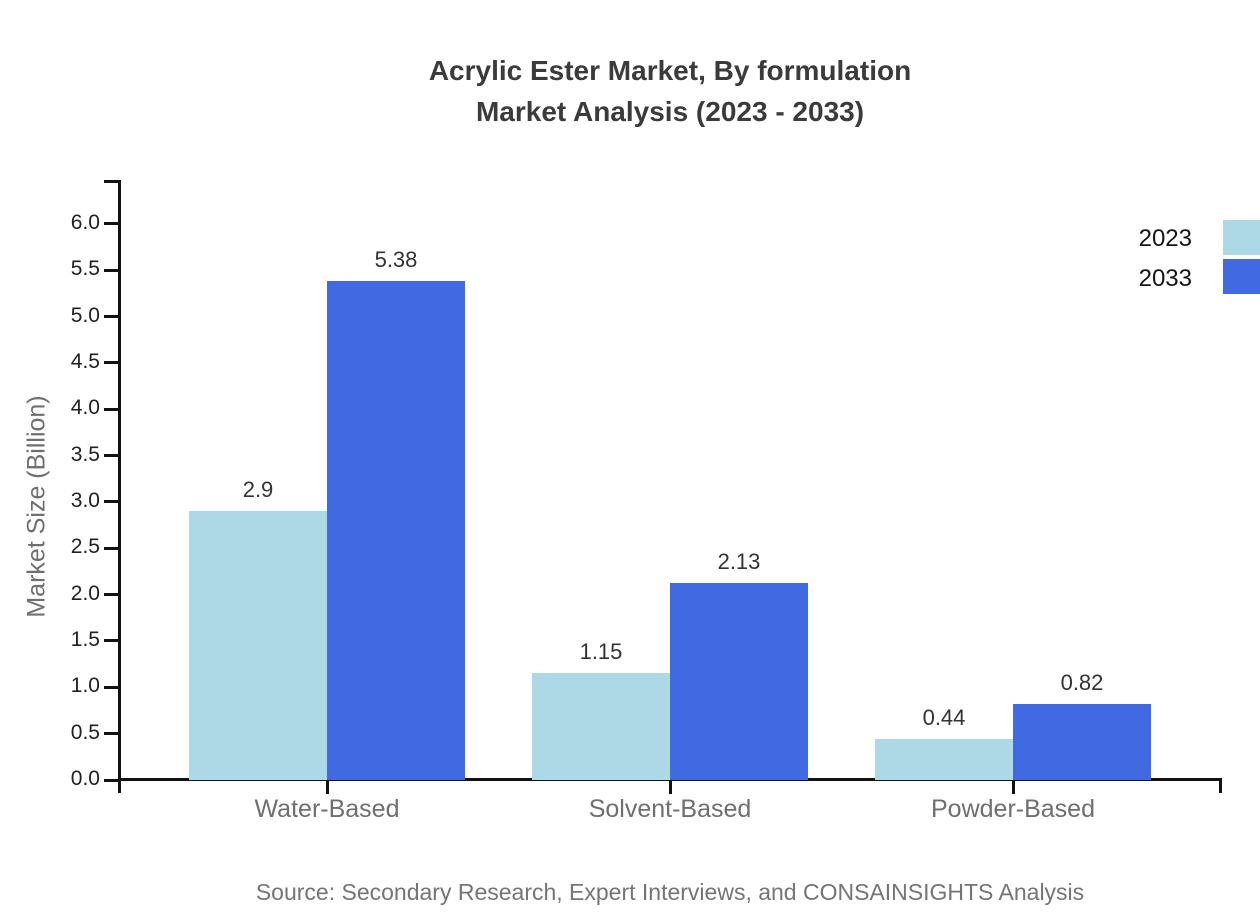  Describe the element at coordinates (1013, 787) in the screenshot. I see `x-axis-tick-powder-based` at that location.